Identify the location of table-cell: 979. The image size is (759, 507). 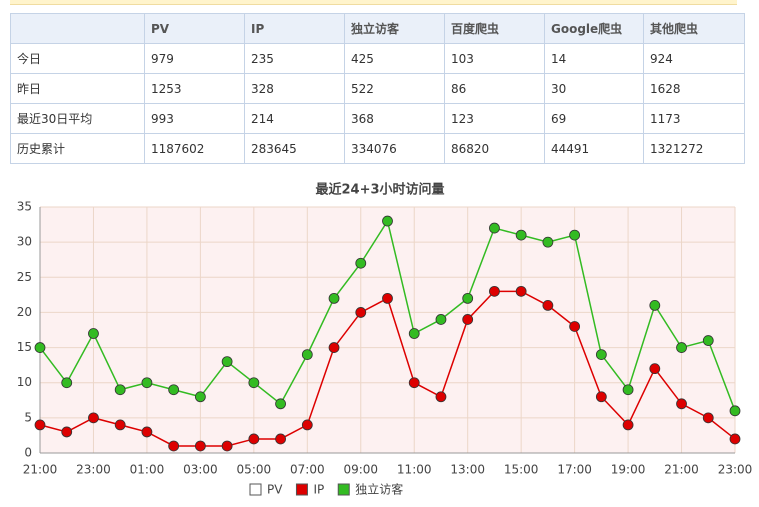
(194, 58).